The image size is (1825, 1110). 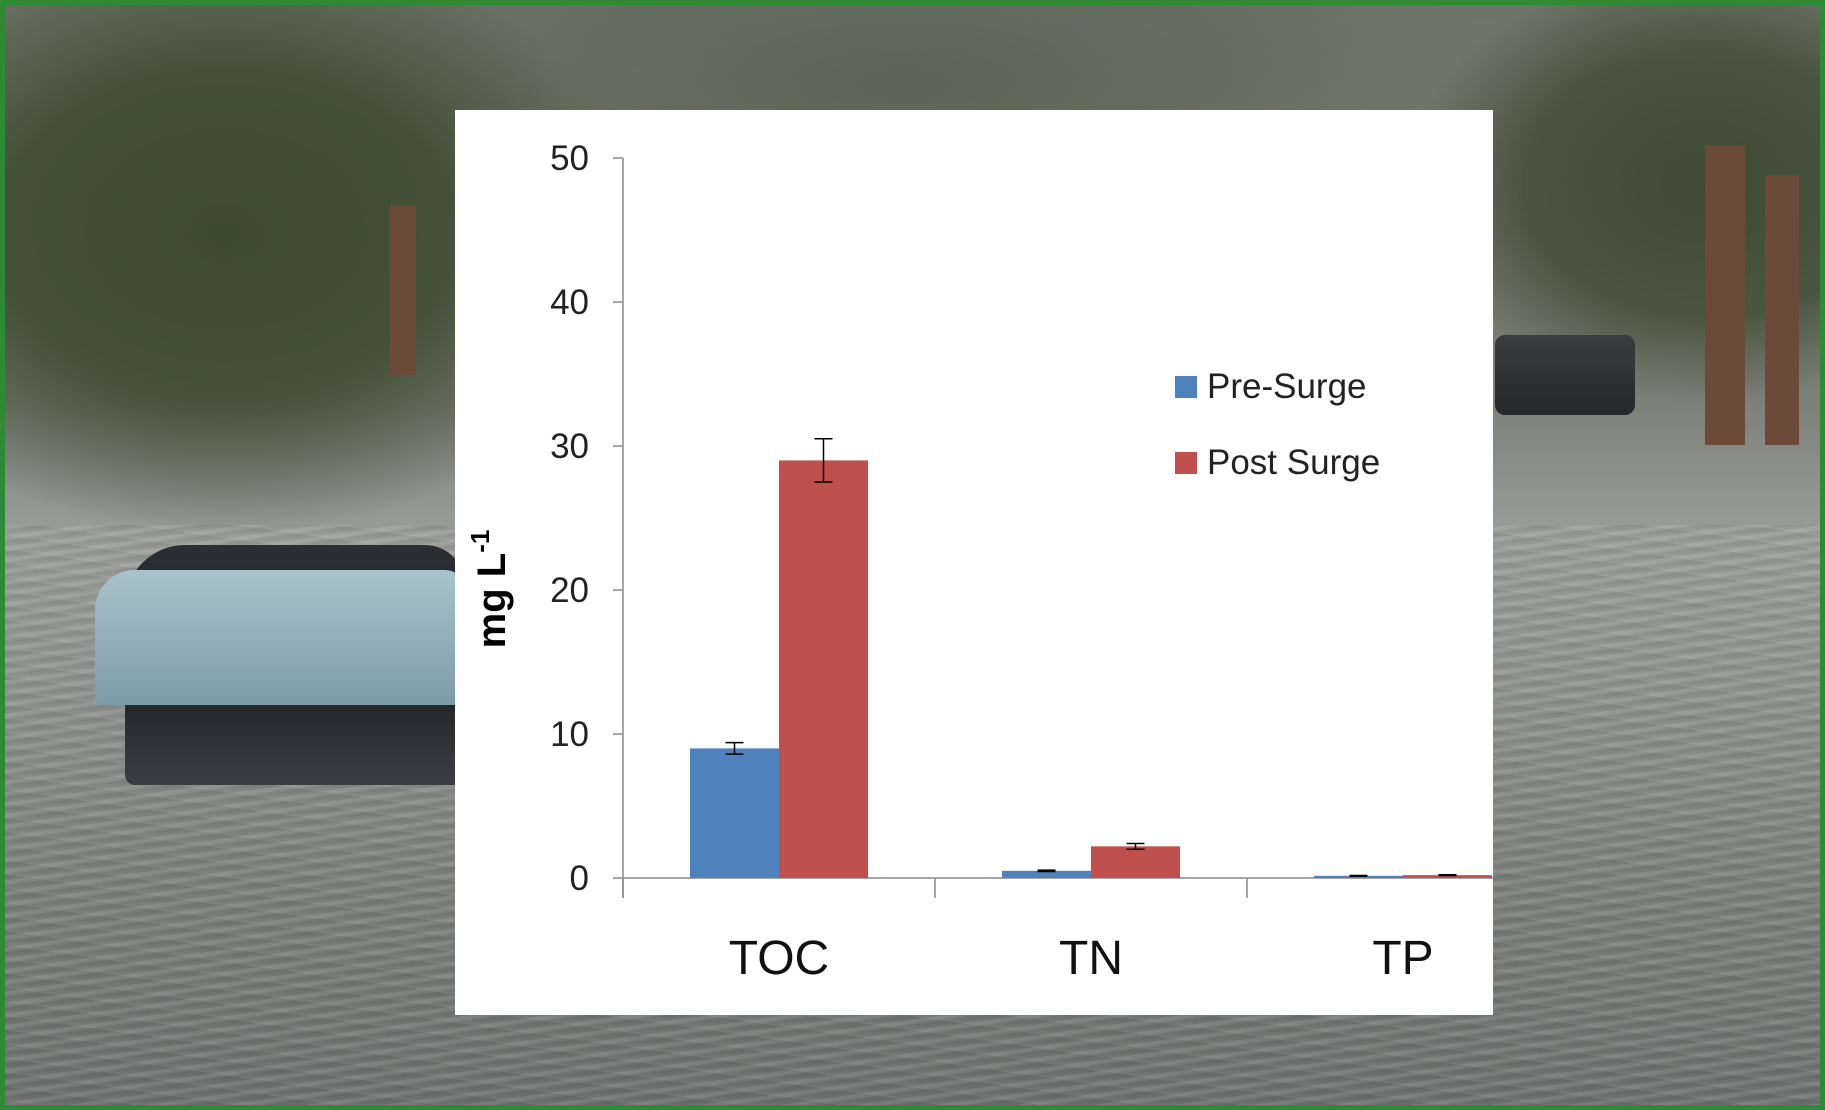 What do you see at coordinates (1277, 424) in the screenshot?
I see `legend: Pre-Surge Post Surge` at bounding box center [1277, 424].